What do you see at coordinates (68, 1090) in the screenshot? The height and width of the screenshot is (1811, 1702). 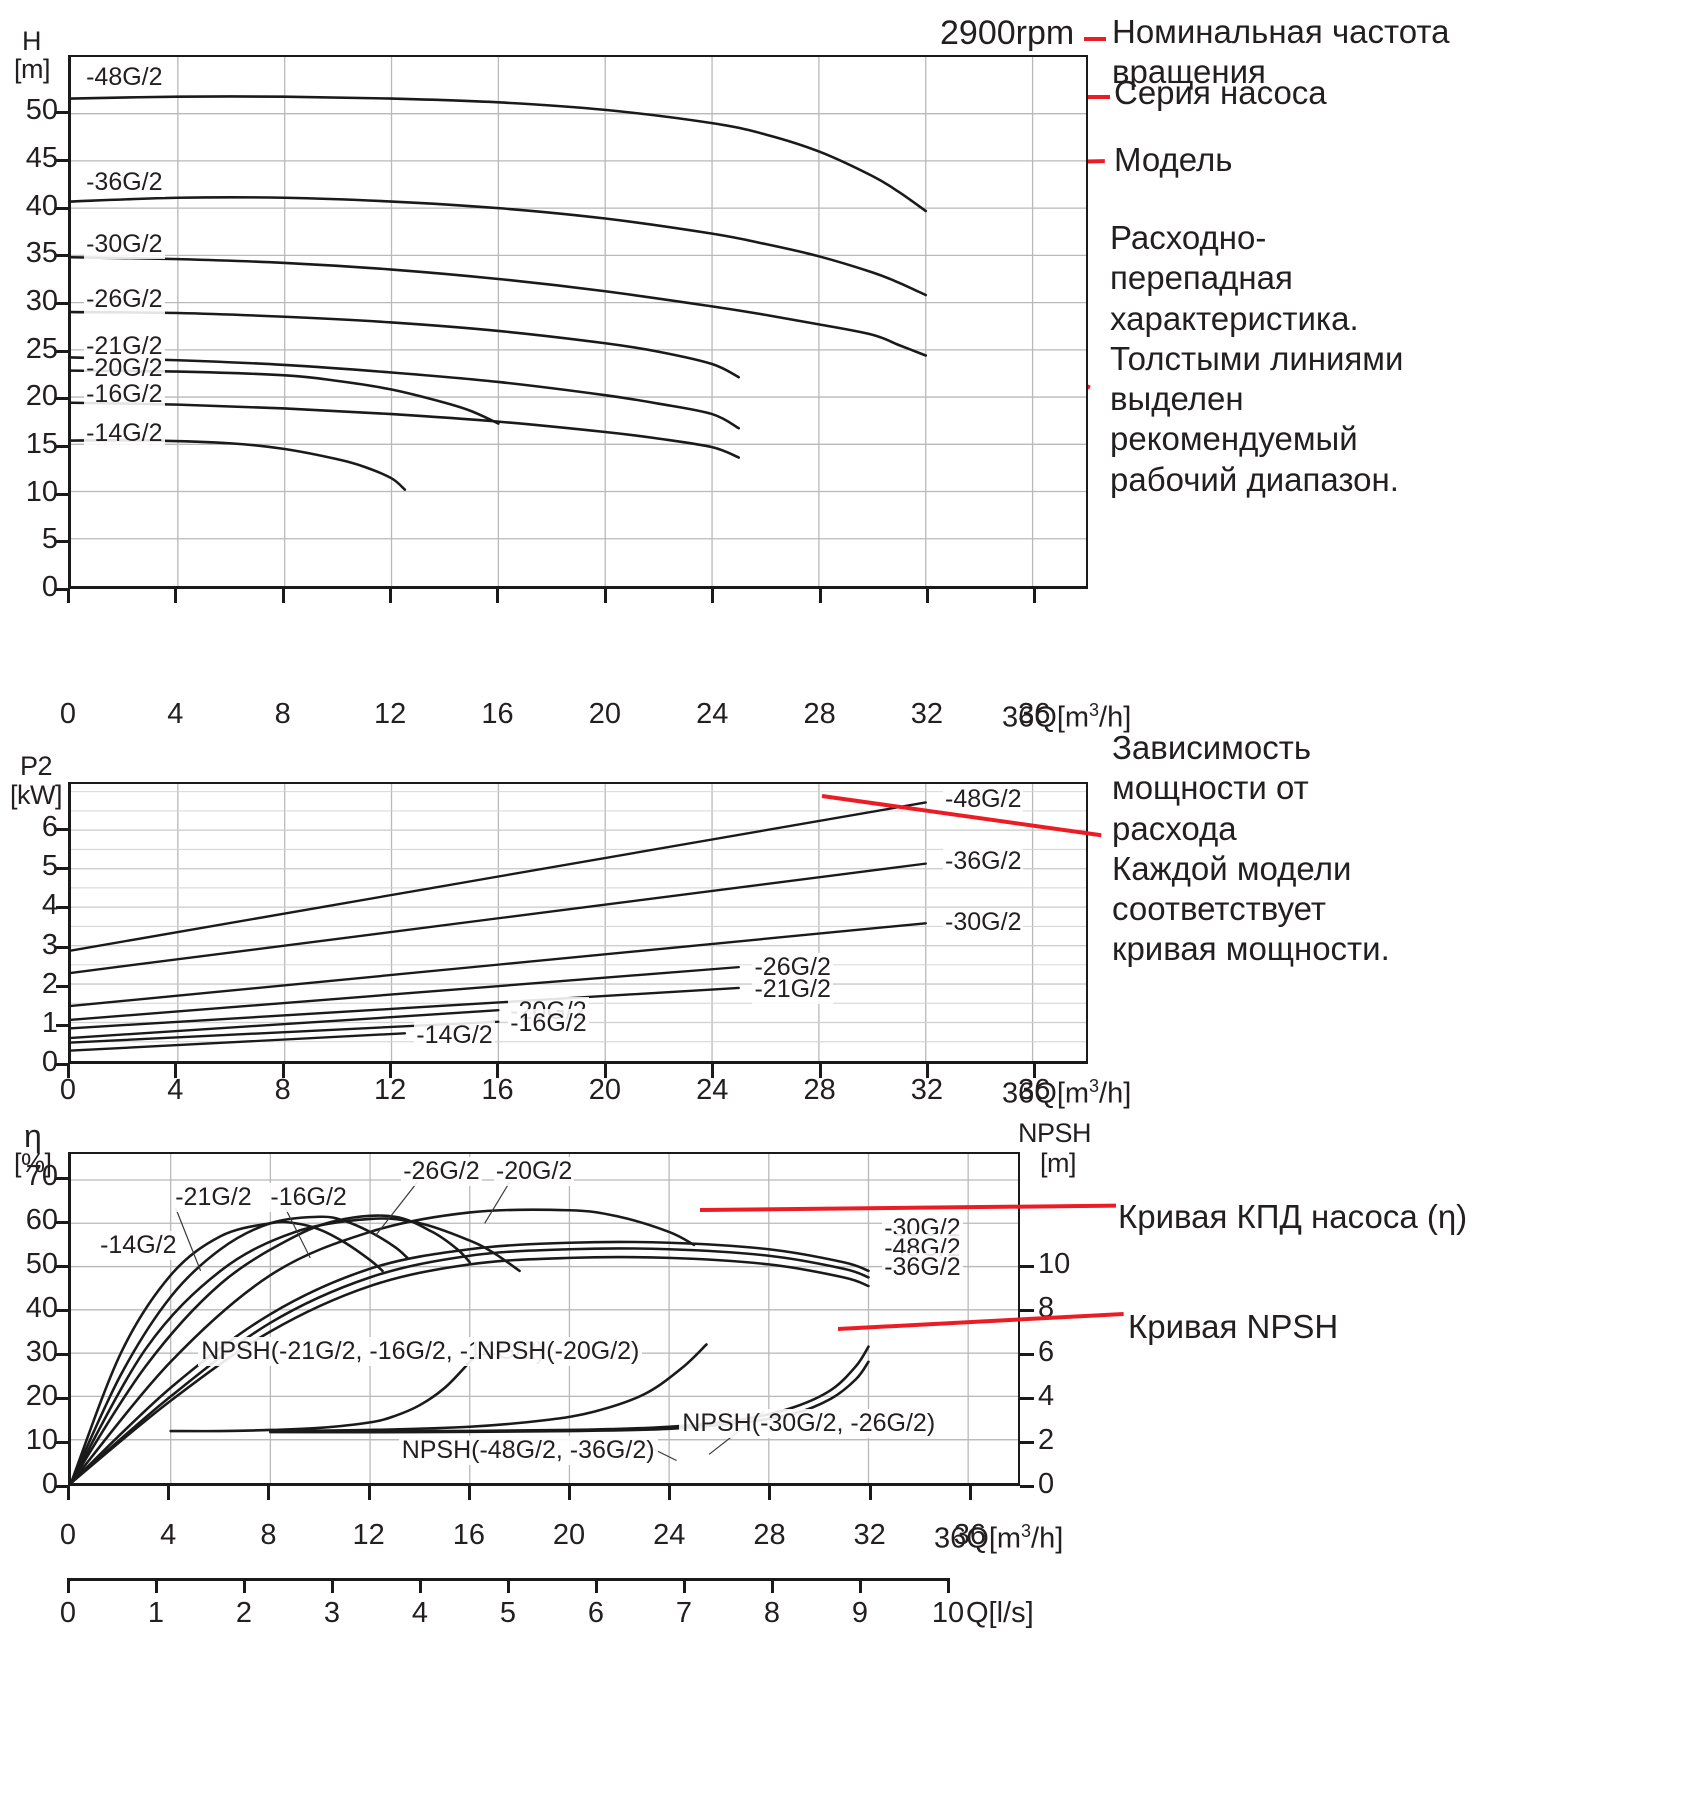 I see `chart2-xtick-label: 0` at bounding box center [68, 1090].